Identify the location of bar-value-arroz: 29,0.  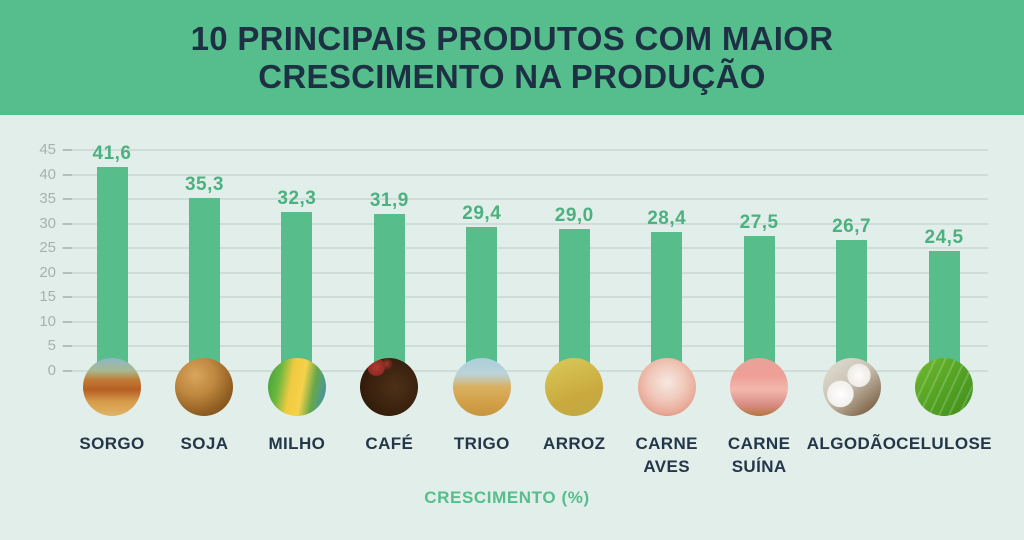
(574, 215).